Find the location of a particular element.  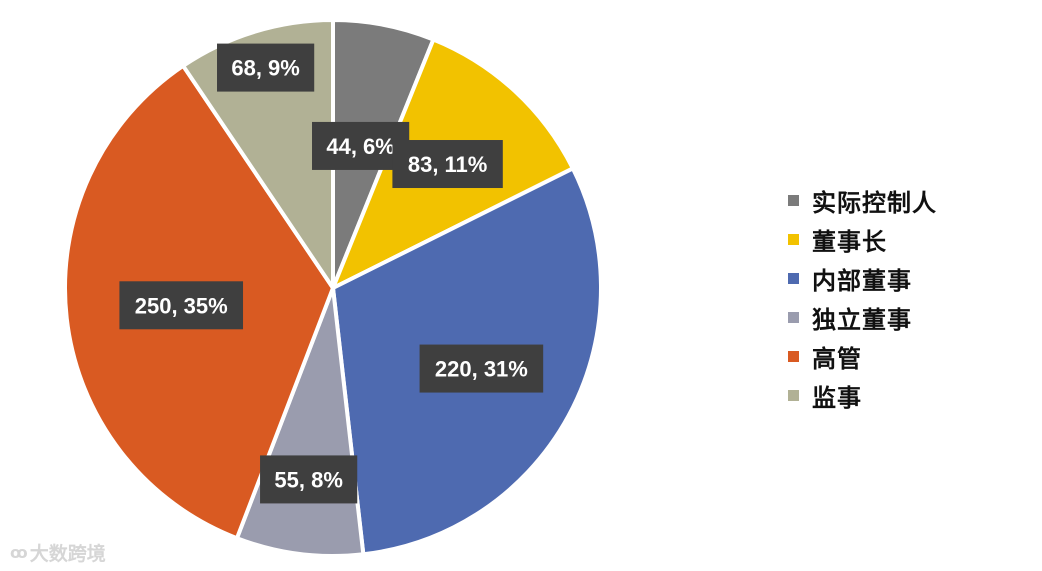

data-label-5: 250, 35% is located at coordinates (181, 305).